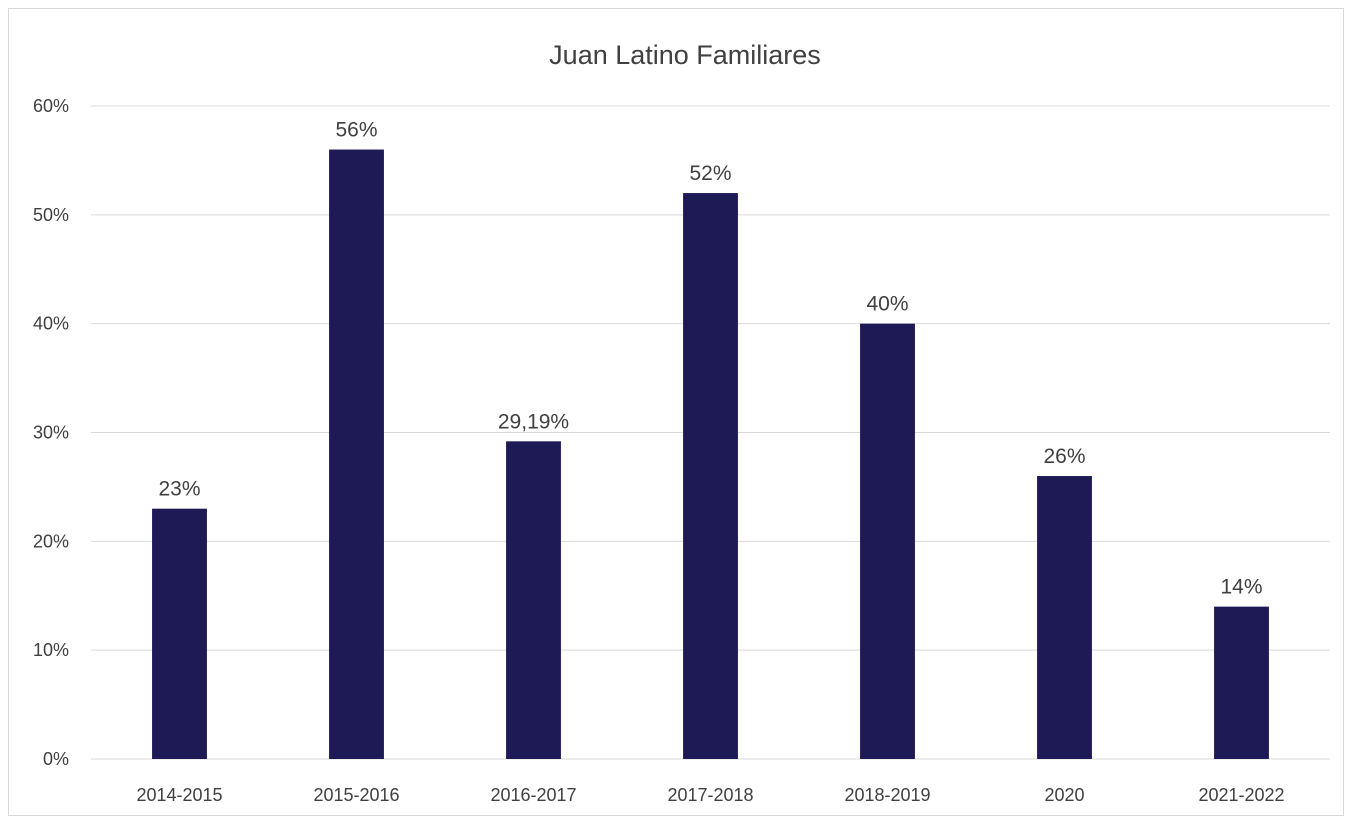  What do you see at coordinates (710, 476) in the screenshot?
I see `bar-2017-2018` at bounding box center [710, 476].